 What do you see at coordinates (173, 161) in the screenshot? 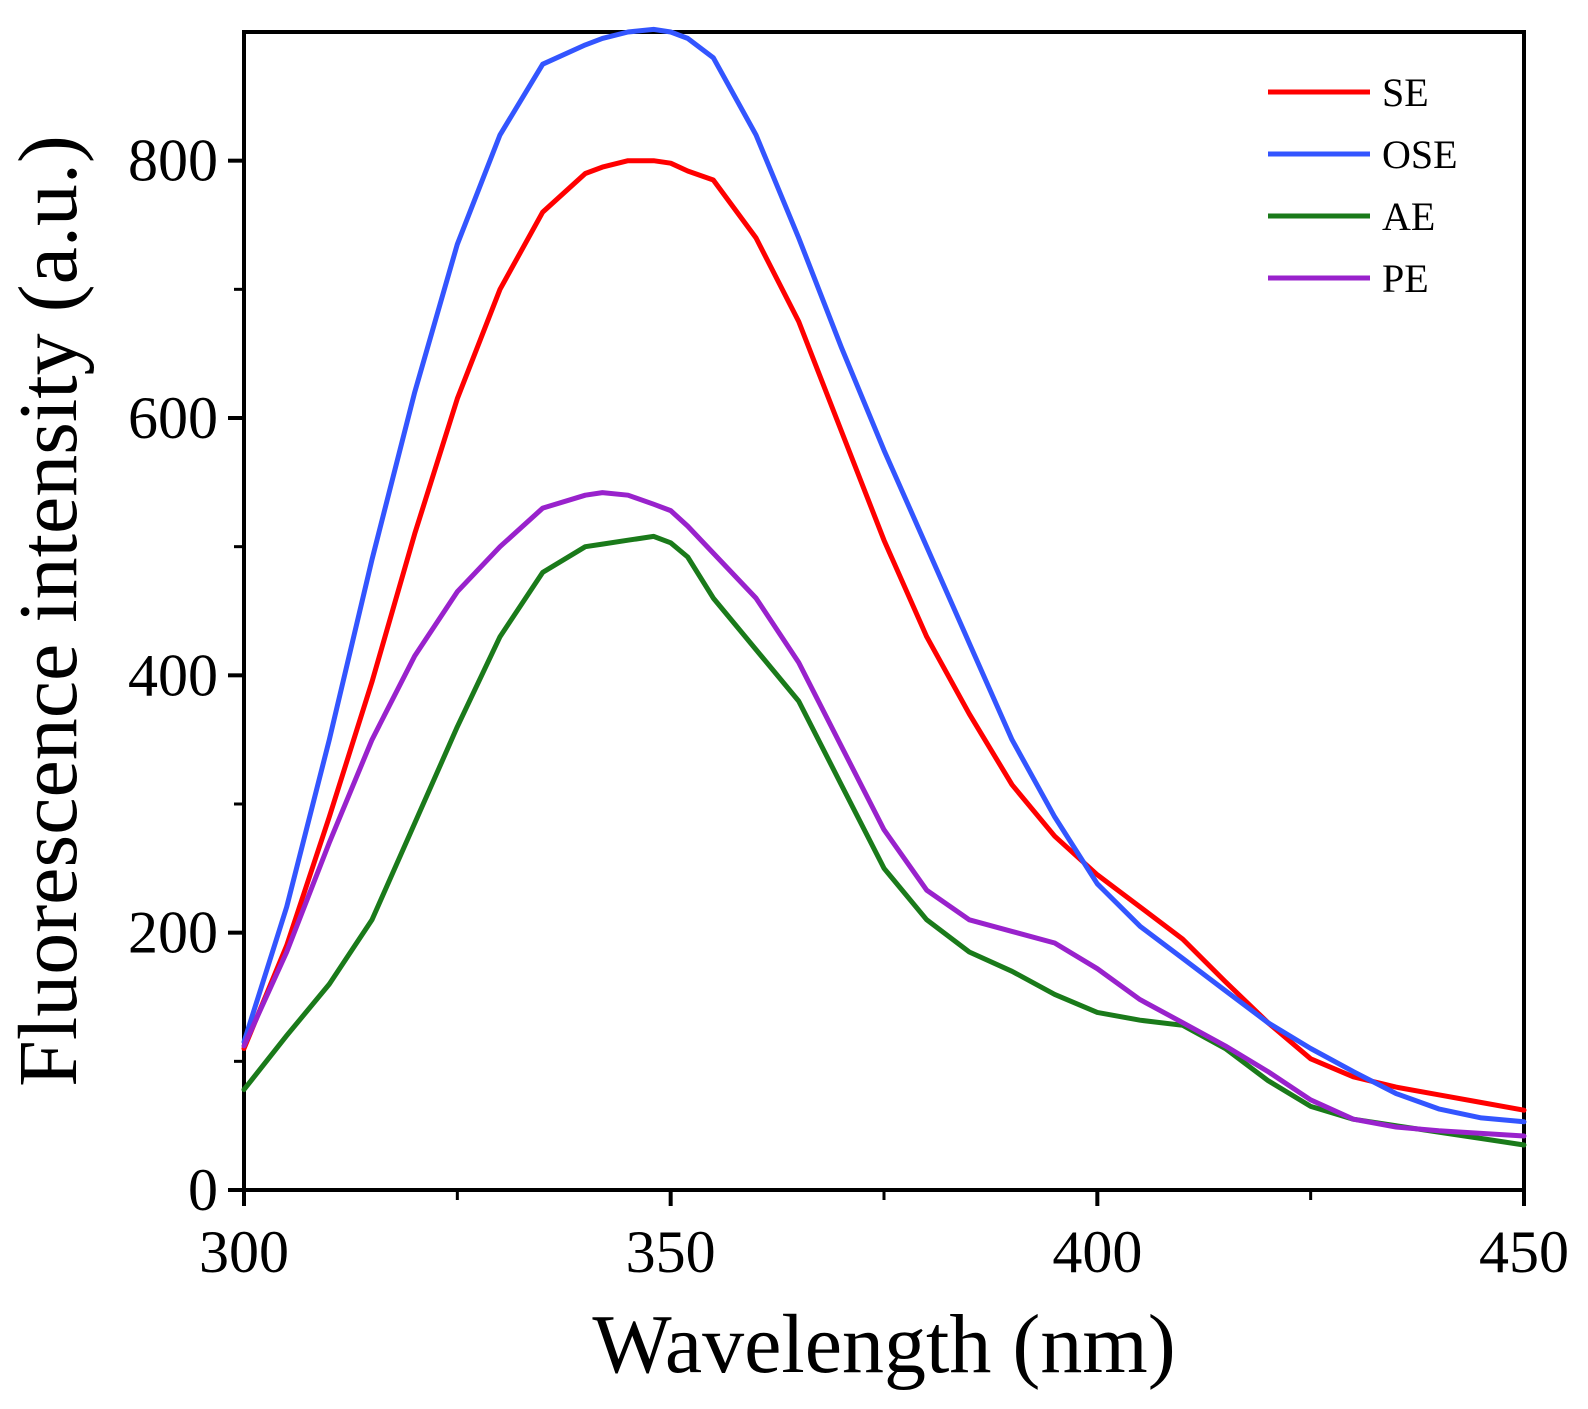
I see `y-tick-label: 800` at bounding box center [173, 161].